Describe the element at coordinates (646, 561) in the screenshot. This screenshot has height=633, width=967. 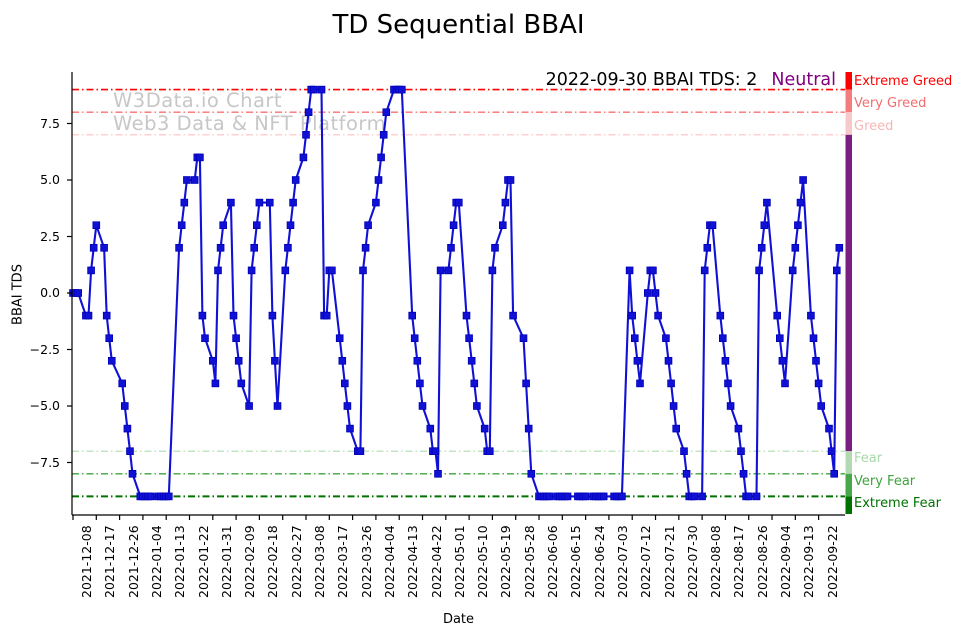
I see `x-tick-label: 2022-07-12` at that location.